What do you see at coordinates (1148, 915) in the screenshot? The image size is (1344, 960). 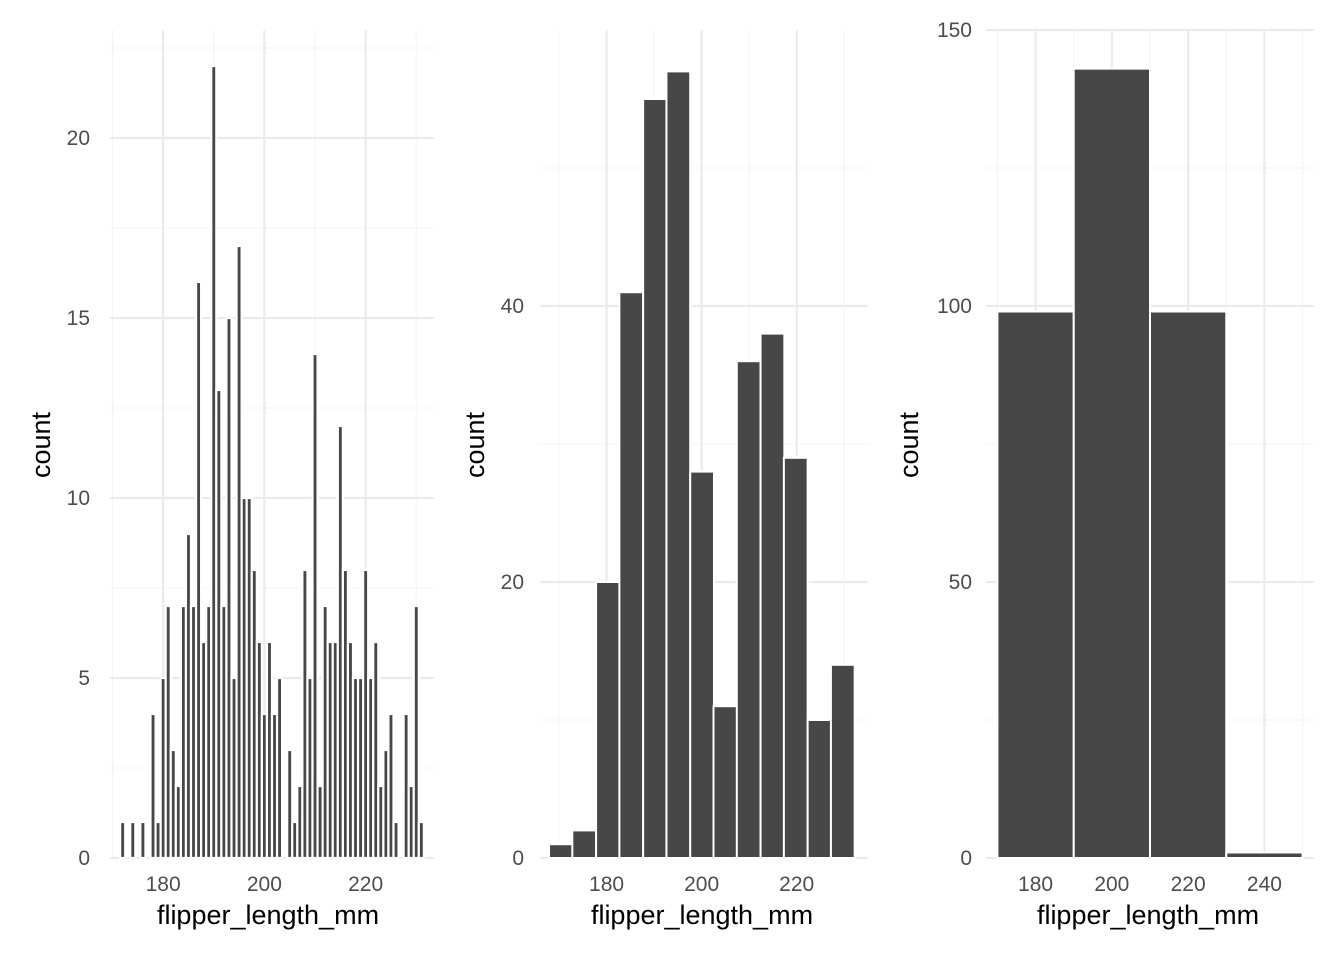 I see `panel-3-x-axis-title: flipper_length_mm` at bounding box center [1148, 915].